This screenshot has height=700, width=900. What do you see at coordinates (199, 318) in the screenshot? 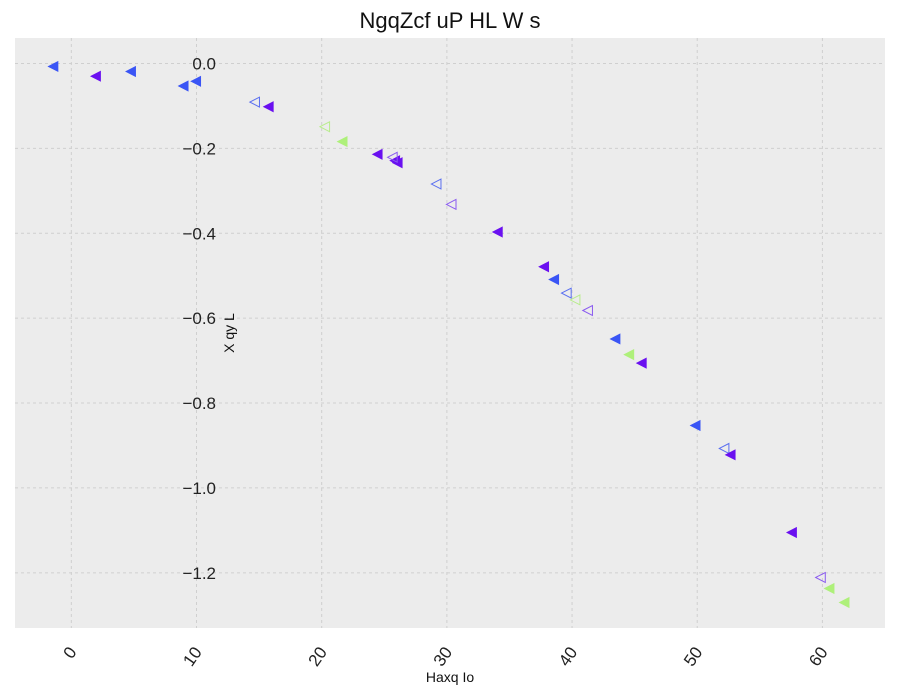
I see `y-tick-label: −0.6` at bounding box center [199, 318].